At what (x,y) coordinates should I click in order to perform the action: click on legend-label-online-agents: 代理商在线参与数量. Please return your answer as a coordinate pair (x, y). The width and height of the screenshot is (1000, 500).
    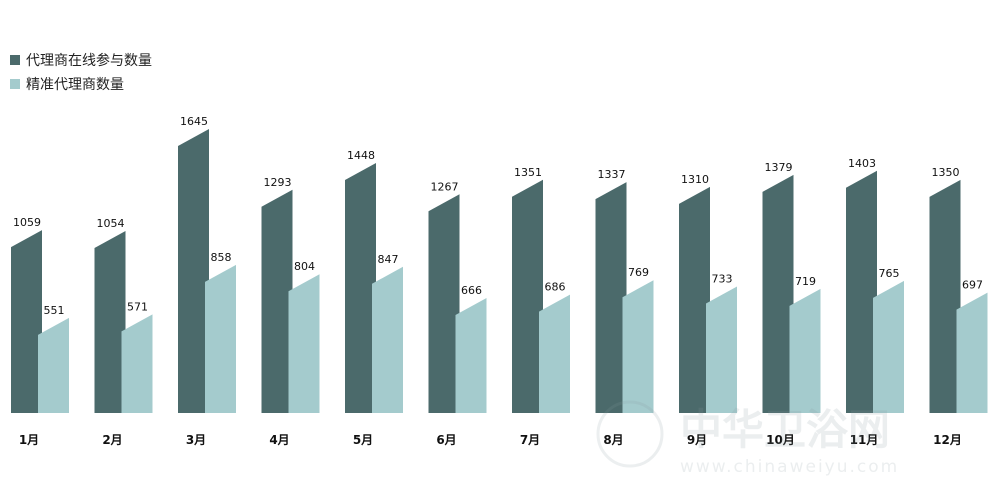
    Looking at the image, I should click on (89, 61).